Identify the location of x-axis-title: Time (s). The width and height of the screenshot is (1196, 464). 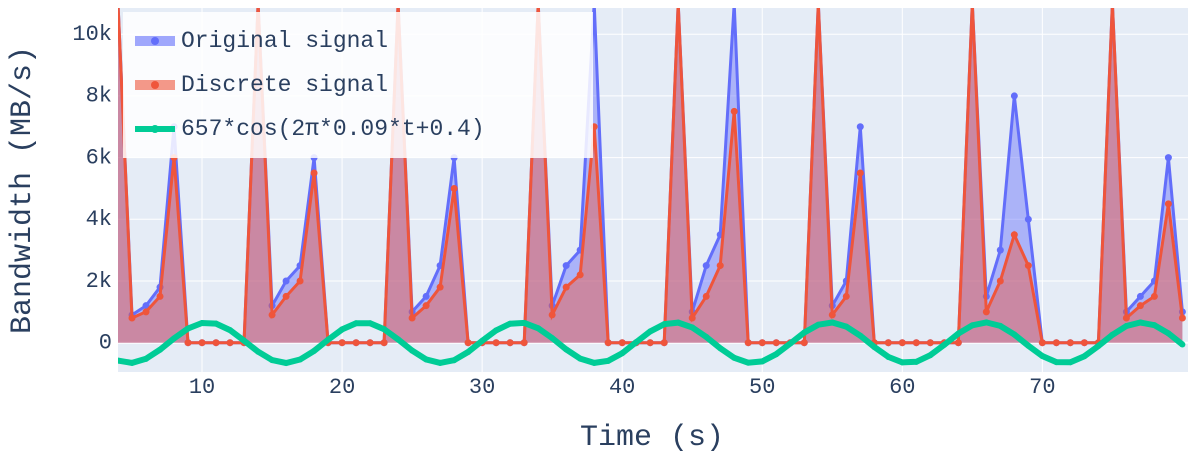
(652, 438).